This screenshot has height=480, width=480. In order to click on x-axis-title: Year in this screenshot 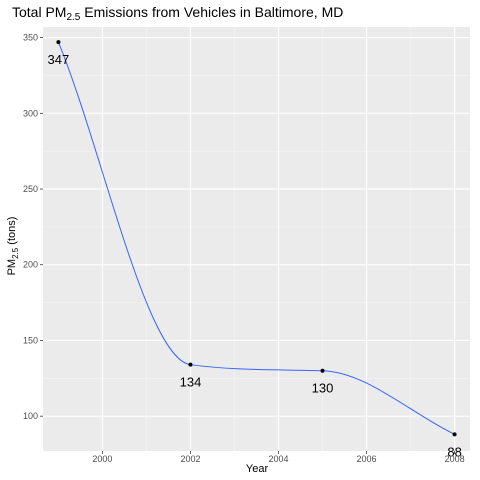, I will do `click(257, 469)`.